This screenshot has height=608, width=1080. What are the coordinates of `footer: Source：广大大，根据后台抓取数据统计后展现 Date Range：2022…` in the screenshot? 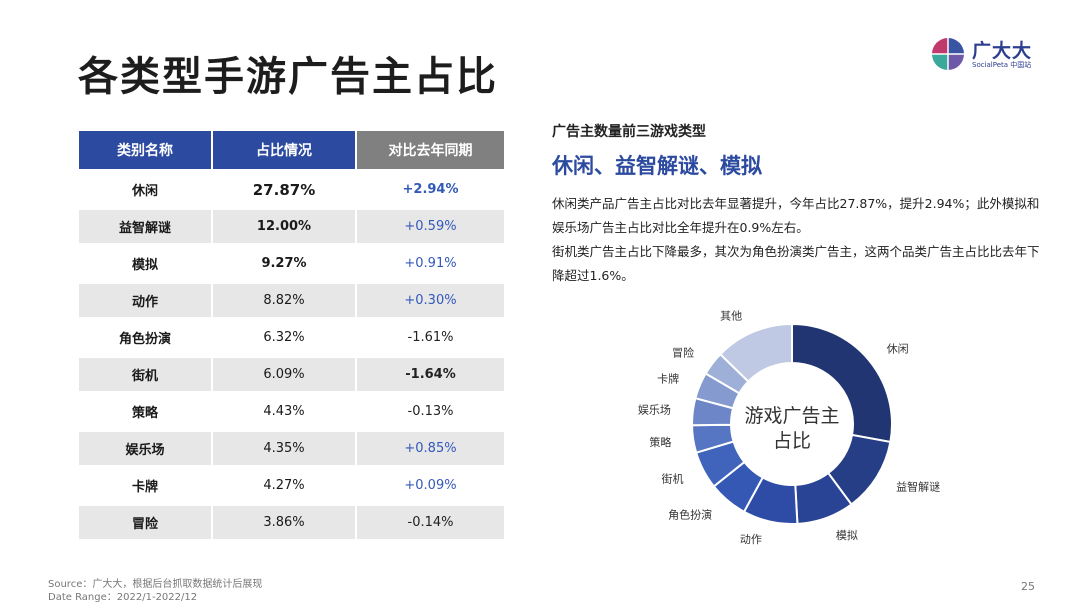 It's located at (155, 591).